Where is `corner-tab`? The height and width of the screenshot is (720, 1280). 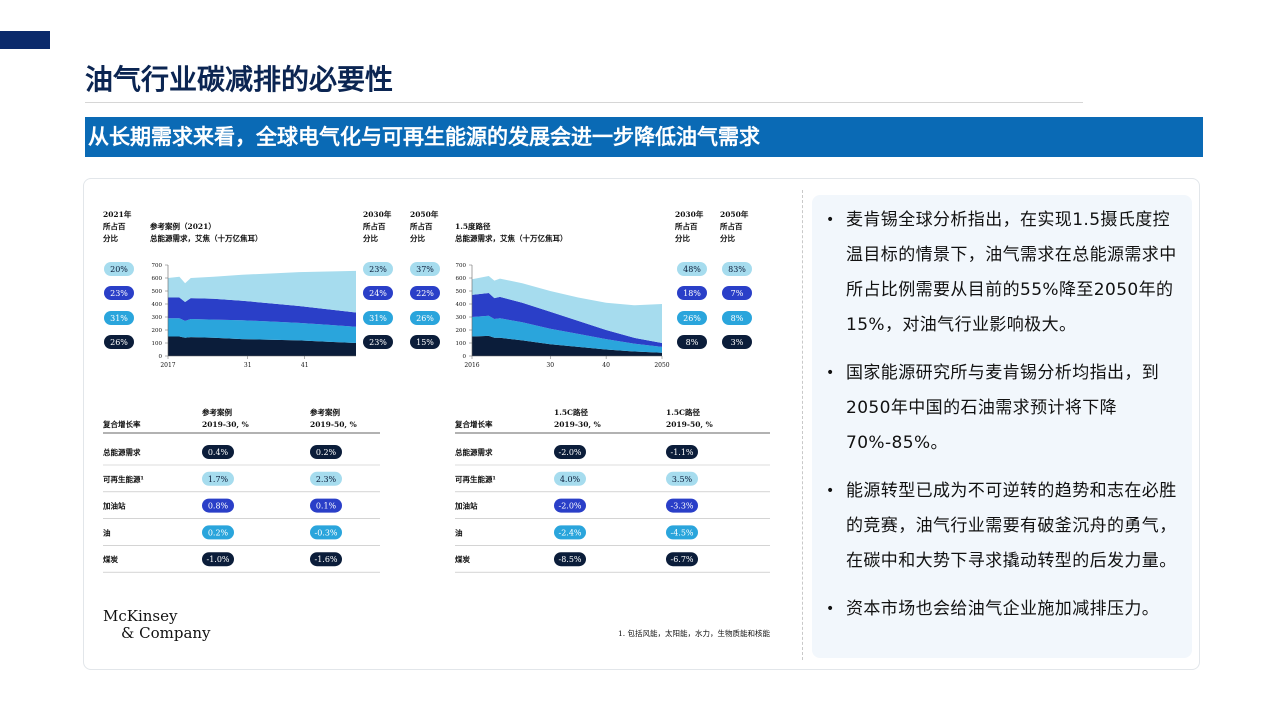
corner-tab is located at coordinates (25, 40).